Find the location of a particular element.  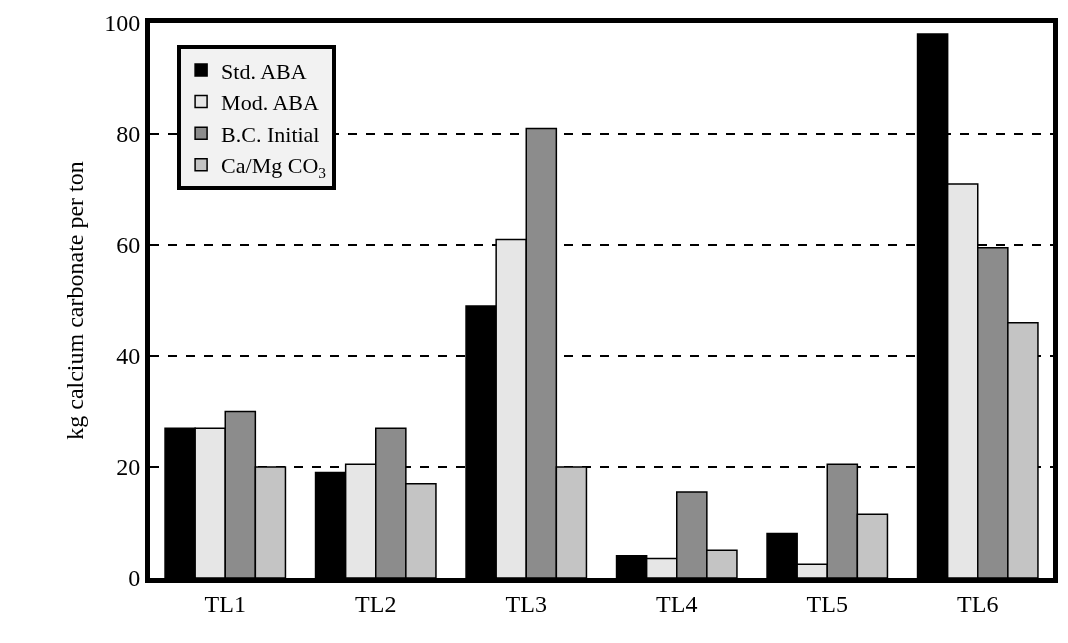

legend-label: B.C. Initial is located at coordinates (270, 134).